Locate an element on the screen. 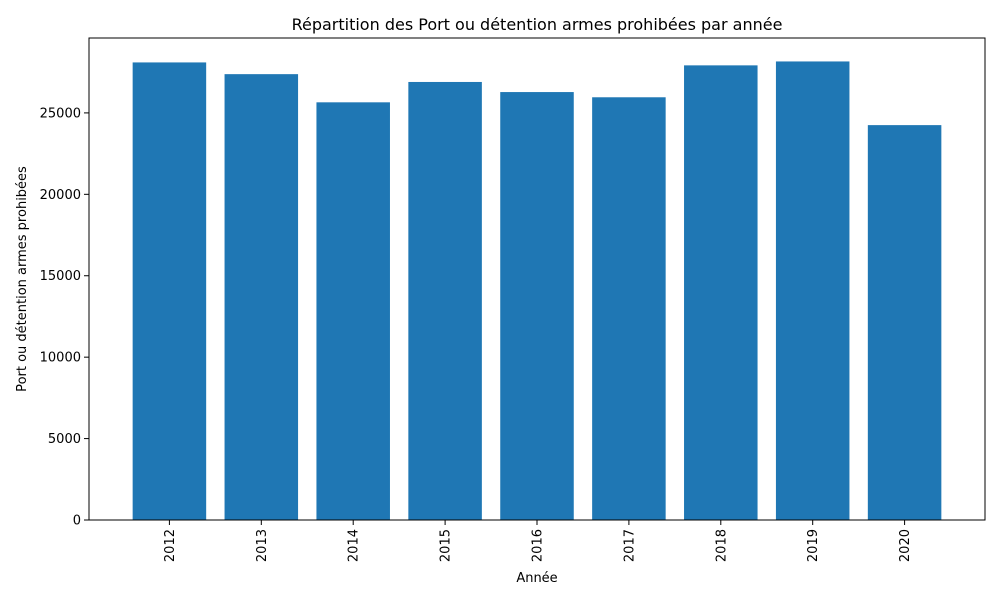  bar-2018 is located at coordinates (721, 293).